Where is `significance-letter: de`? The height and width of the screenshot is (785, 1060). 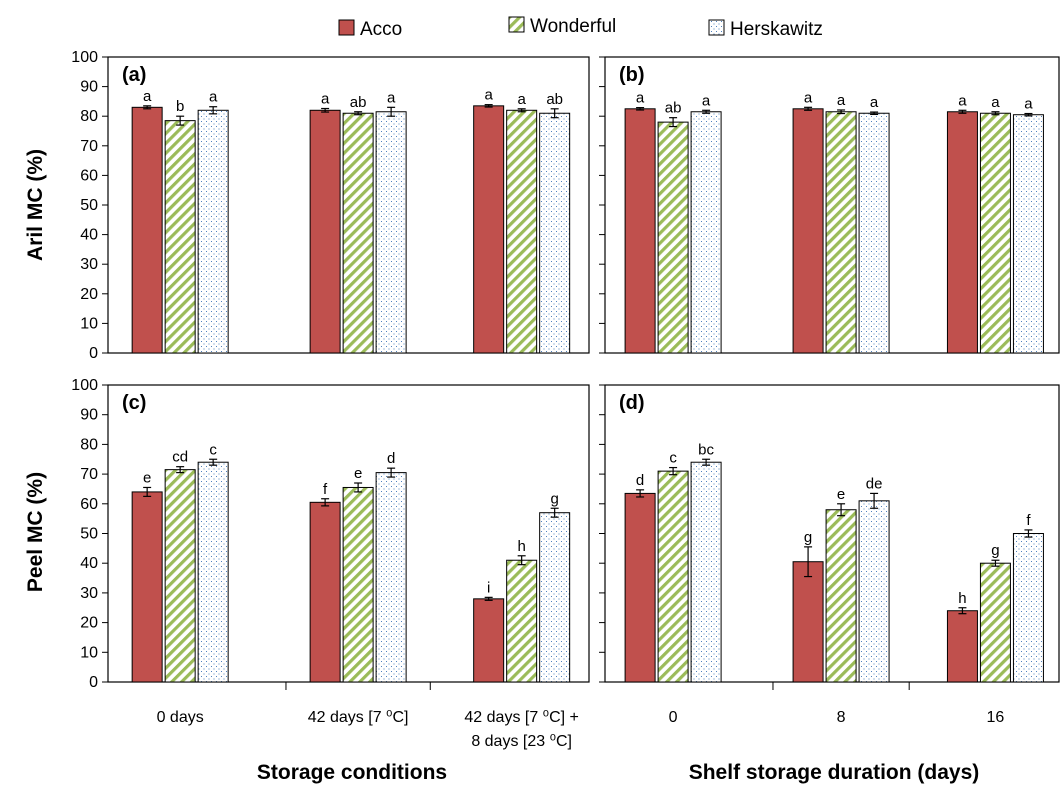
significance-letter: de is located at coordinates (874, 483).